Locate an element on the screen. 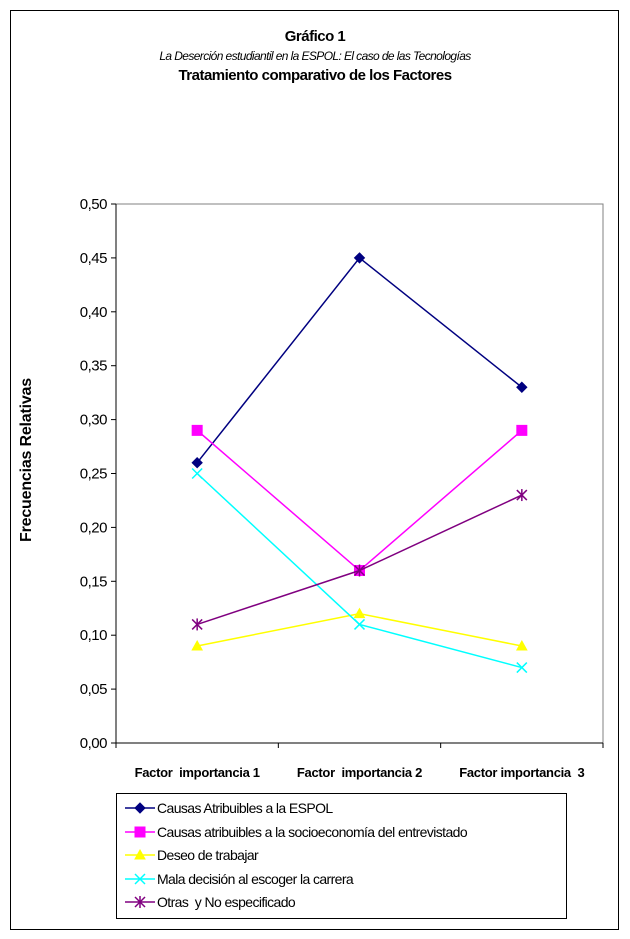 This screenshot has height=939, width=630. x-tick-label: Factor importancia 2 is located at coordinates (359, 772).